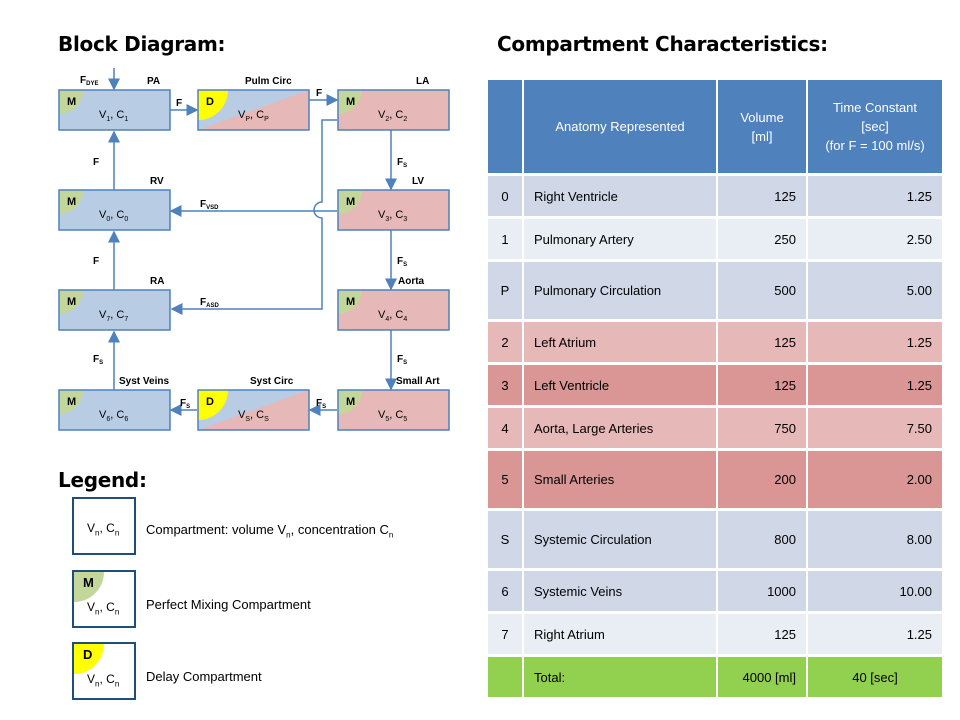 The width and height of the screenshot is (960, 720). Describe the element at coordinates (102, 480) in the screenshot. I see `legend-heading: Legend:` at that location.